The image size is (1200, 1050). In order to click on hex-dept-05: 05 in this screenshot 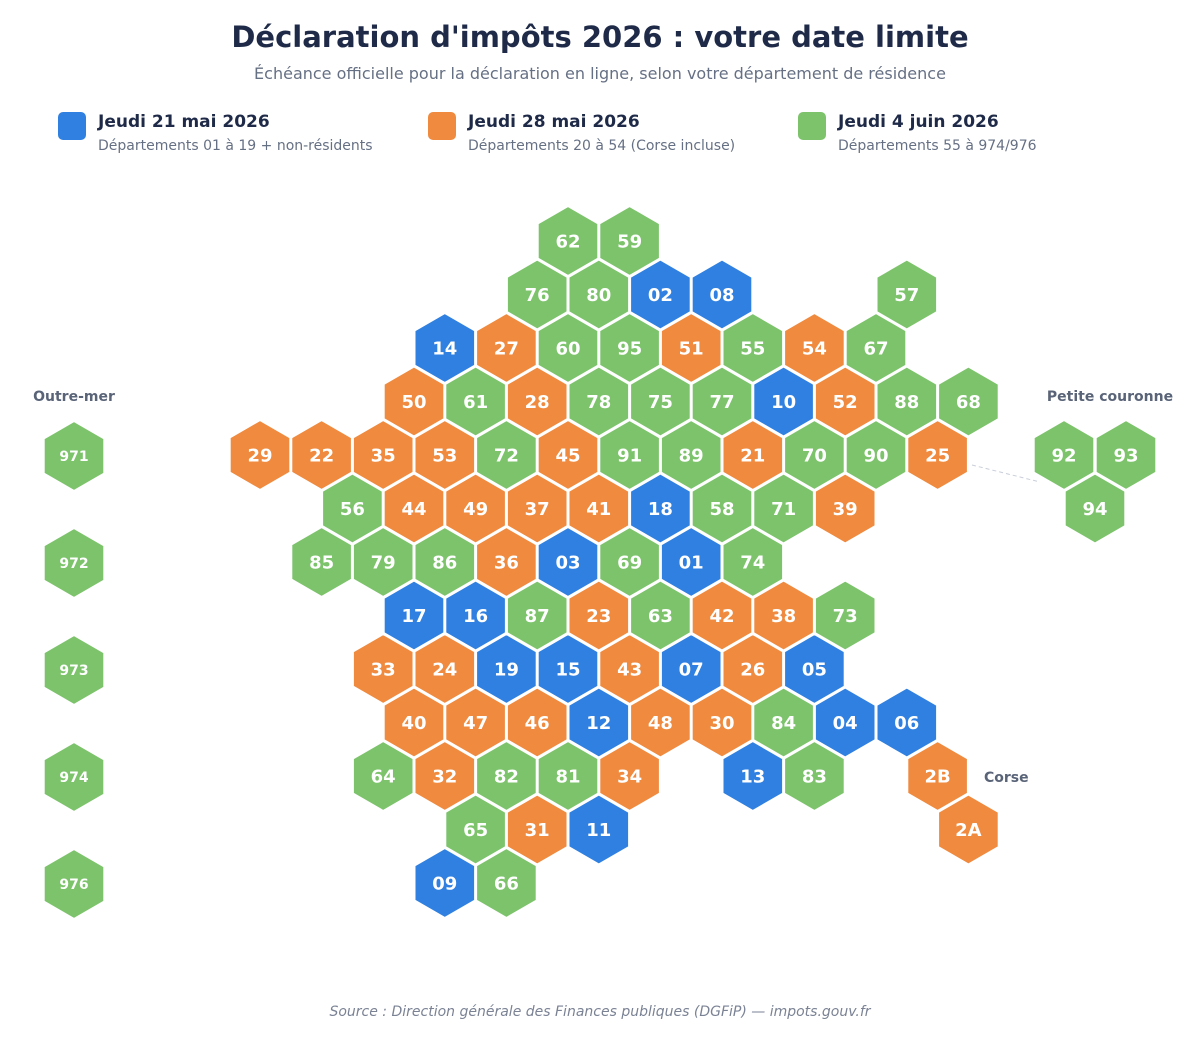, I will do `click(814, 669)`.